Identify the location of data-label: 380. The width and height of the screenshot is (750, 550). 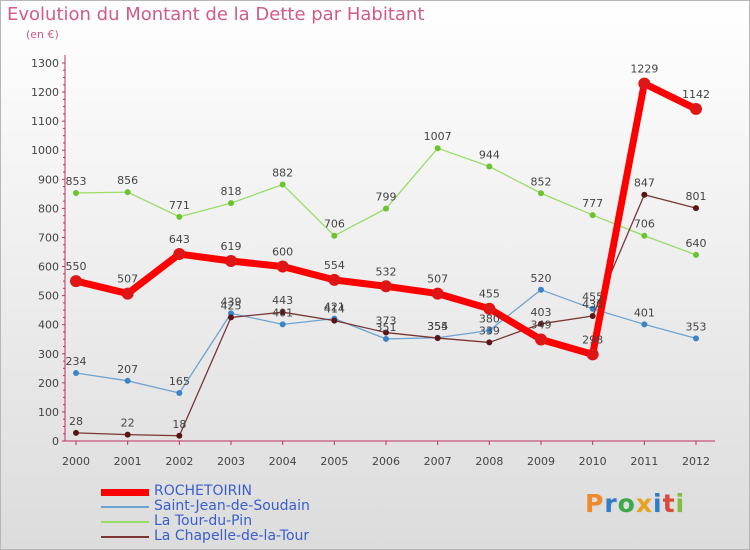
(489, 319).